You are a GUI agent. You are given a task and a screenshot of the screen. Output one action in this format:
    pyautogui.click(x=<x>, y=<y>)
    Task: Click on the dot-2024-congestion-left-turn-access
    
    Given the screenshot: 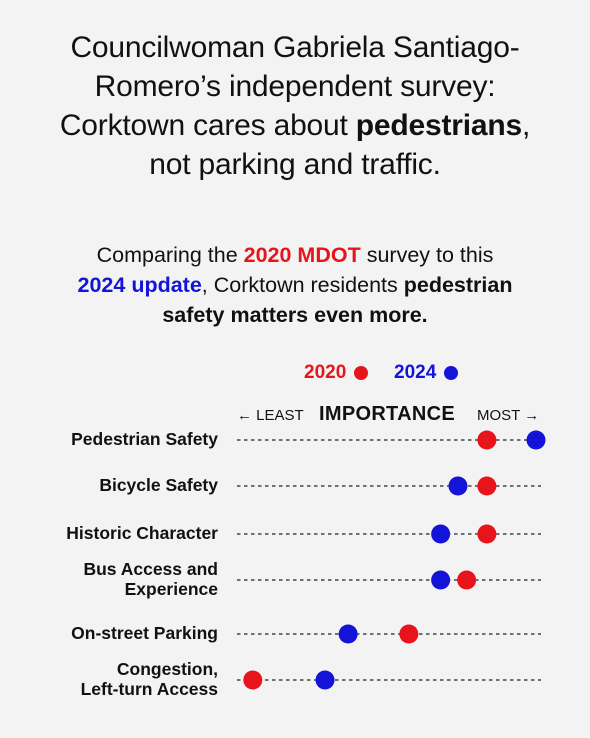 What is the action you would take?
    pyautogui.click(x=325, y=680)
    